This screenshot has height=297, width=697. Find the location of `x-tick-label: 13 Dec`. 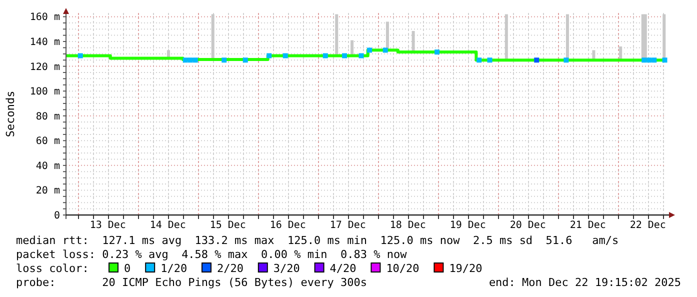

x-tick-label: 13 Dec is located at coordinates (108, 225).